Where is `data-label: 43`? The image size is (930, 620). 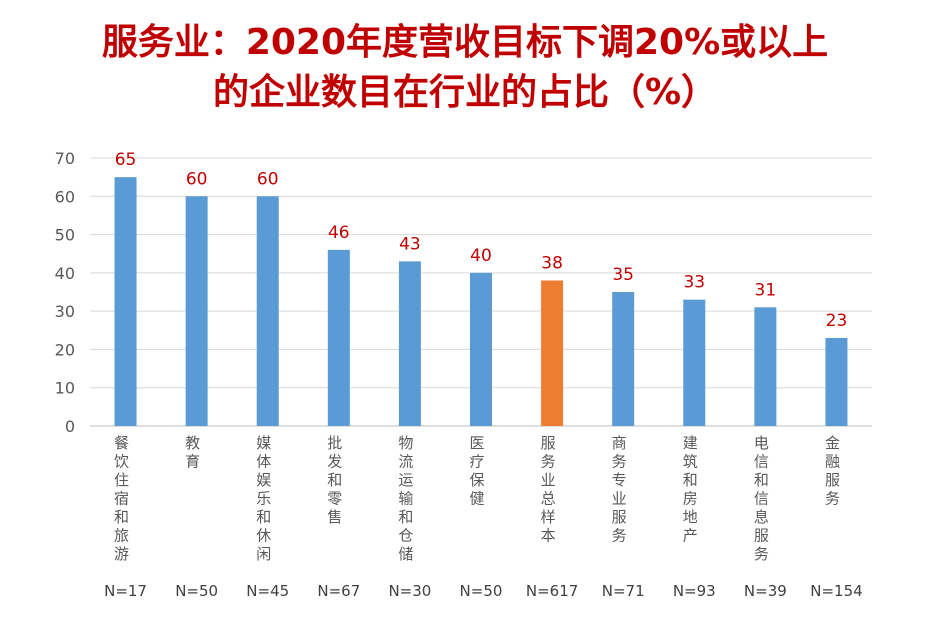
data-label: 43 is located at coordinates (410, 244).